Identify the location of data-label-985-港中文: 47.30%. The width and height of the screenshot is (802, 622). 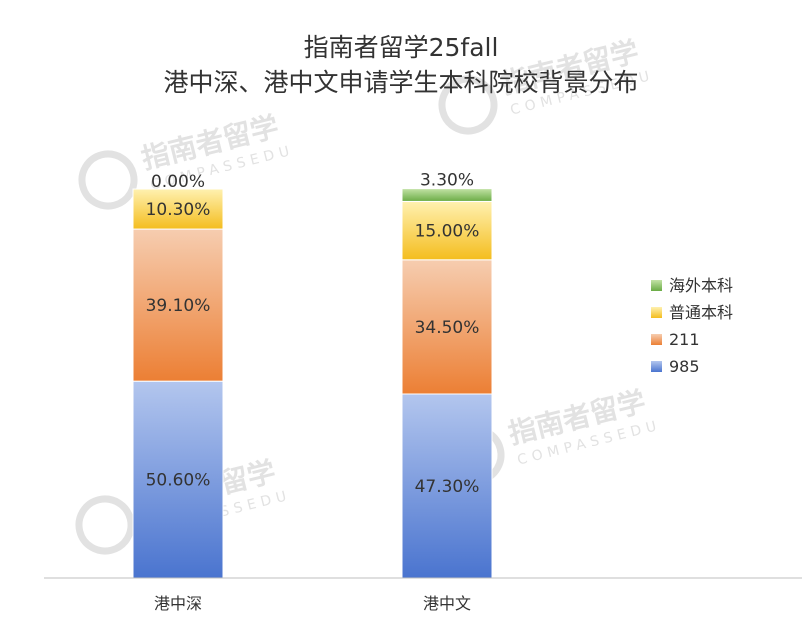
(447, 487).